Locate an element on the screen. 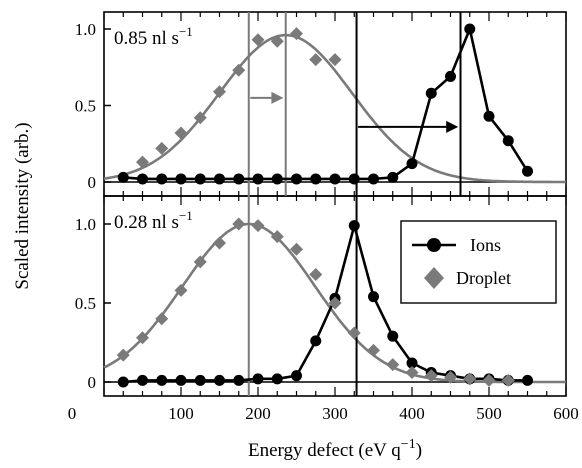 This screenshot has width=582, height=468. x-tick-label: 100 is located at coordinates (181, 413).